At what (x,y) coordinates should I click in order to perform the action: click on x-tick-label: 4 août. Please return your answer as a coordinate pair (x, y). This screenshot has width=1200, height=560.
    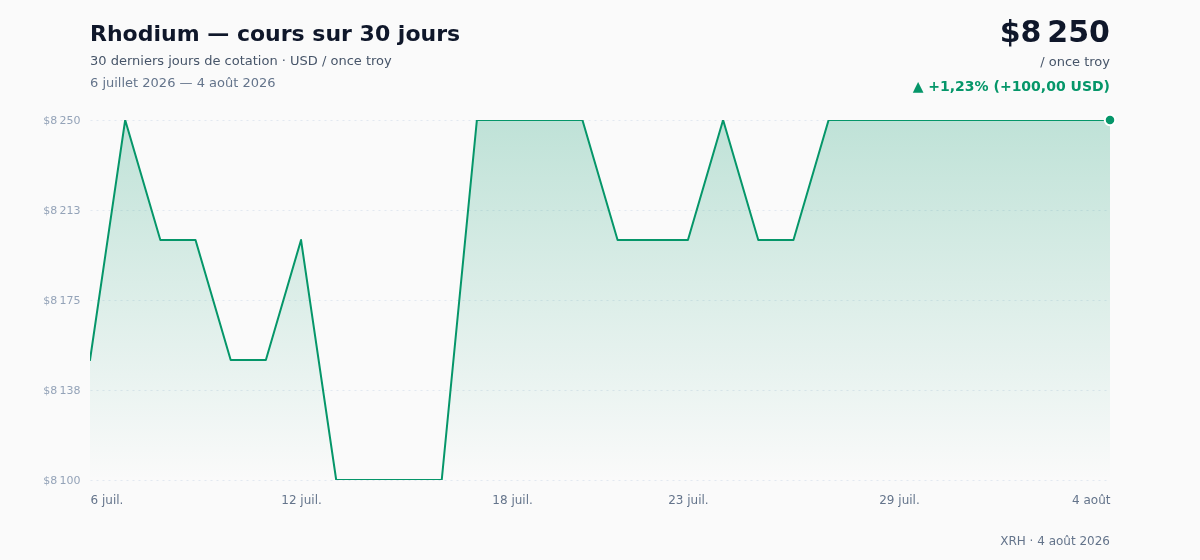
    Looking at the image, I should click on (1091, 499).